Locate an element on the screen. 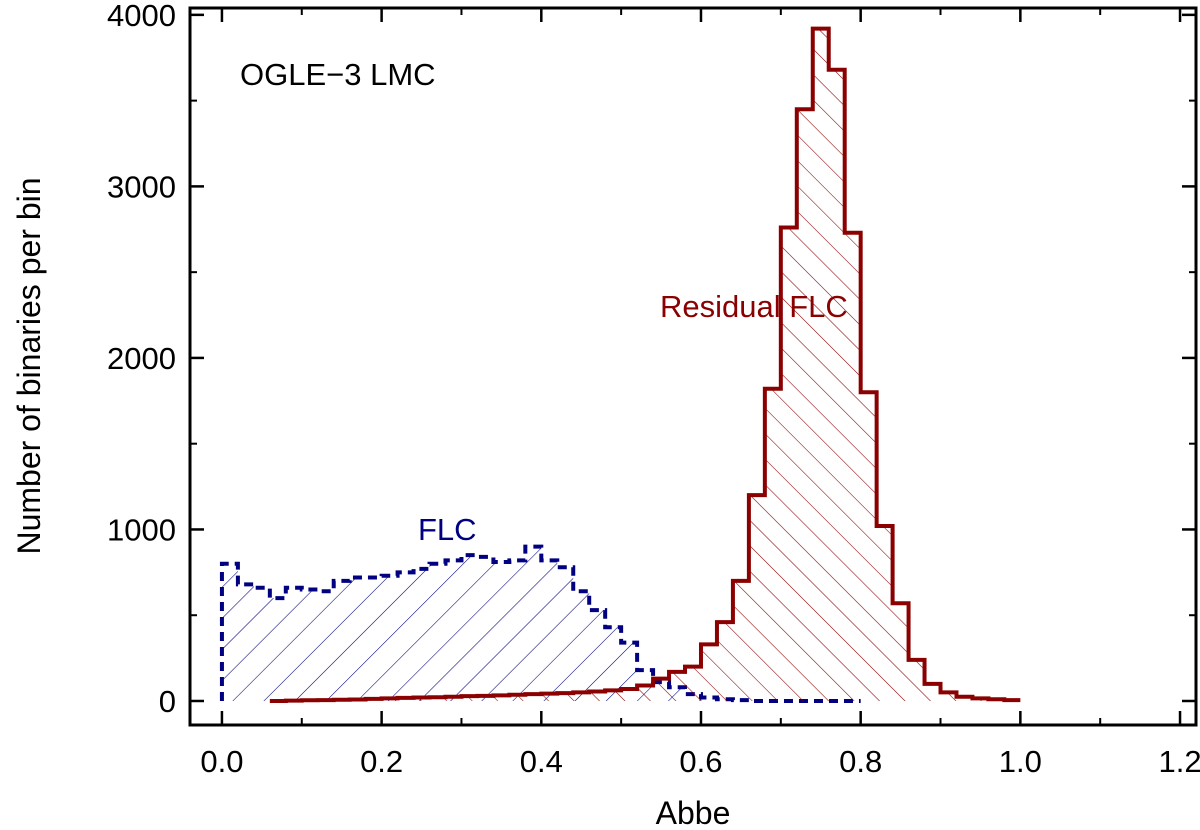  x-tick-label: 0.0 is located at coordinates (221, 761).